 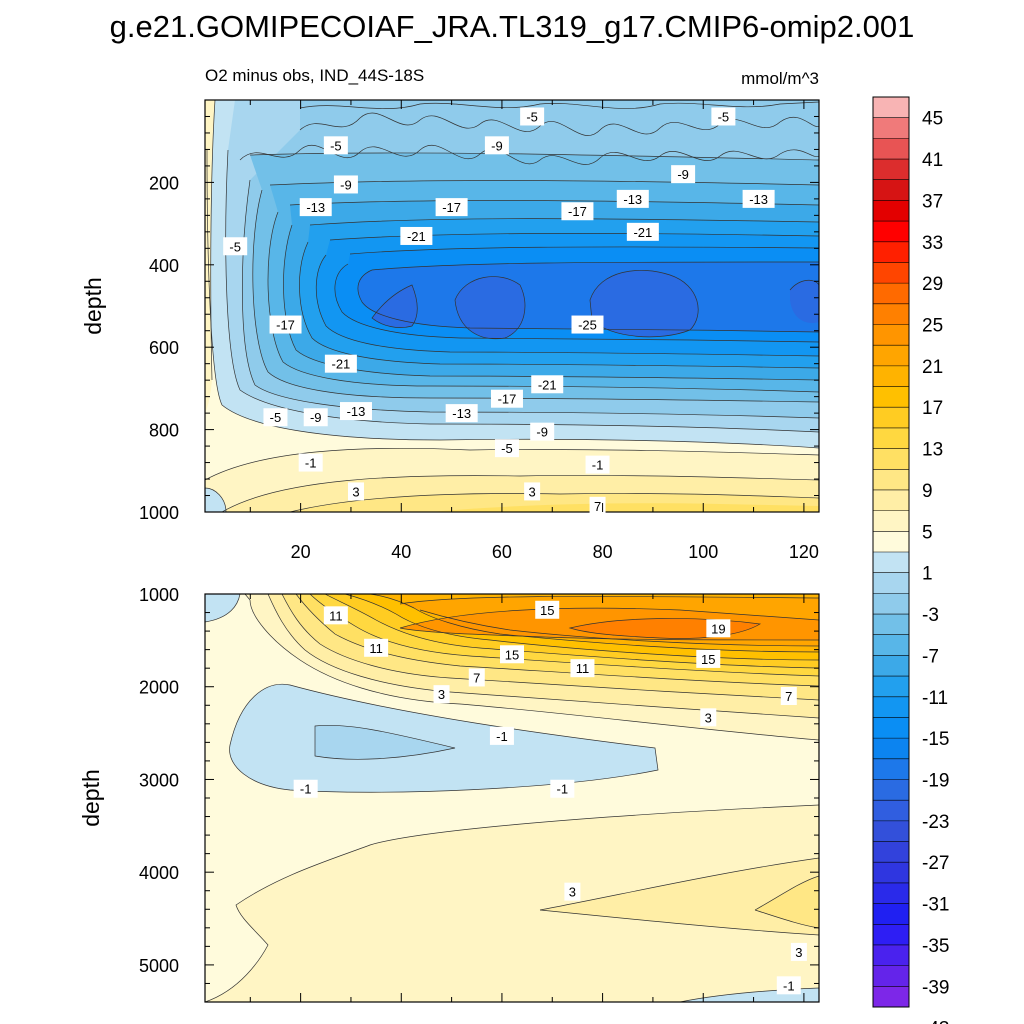 What do you see at coordinates (597, 506) in the screenshot?
I see `upper-contour-label-text: 7` at bounding box center [597, 506].